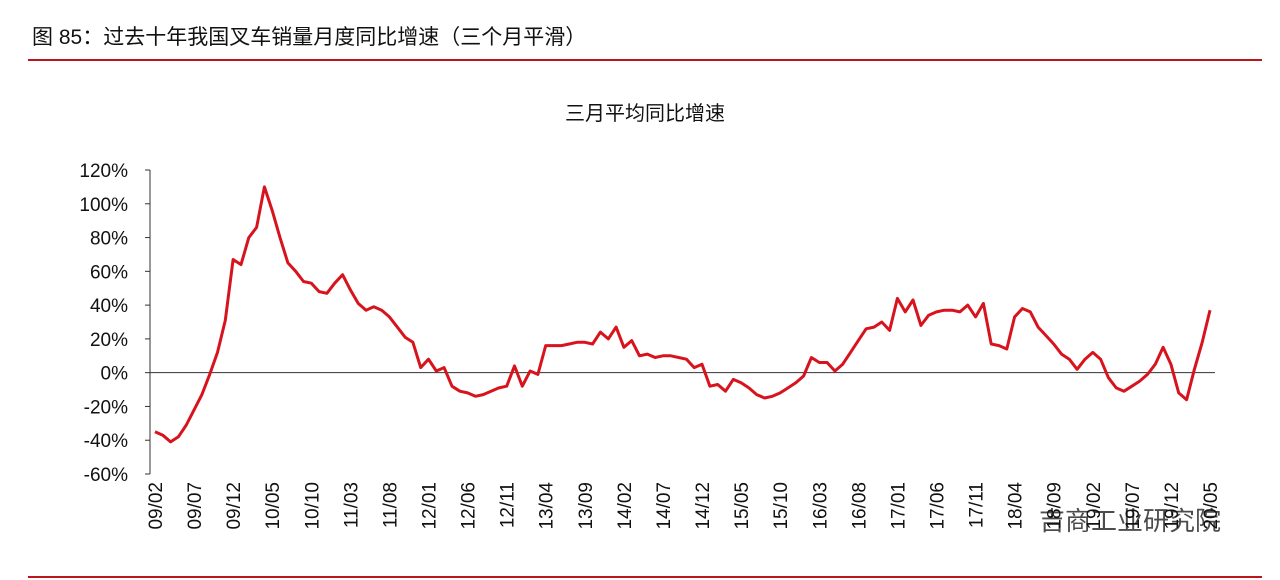 This screenshot has width=1280, height=580. Describe the element at coordinates (109, 272) in the screenshot. I see `y-tick-label: 60%` at that location.